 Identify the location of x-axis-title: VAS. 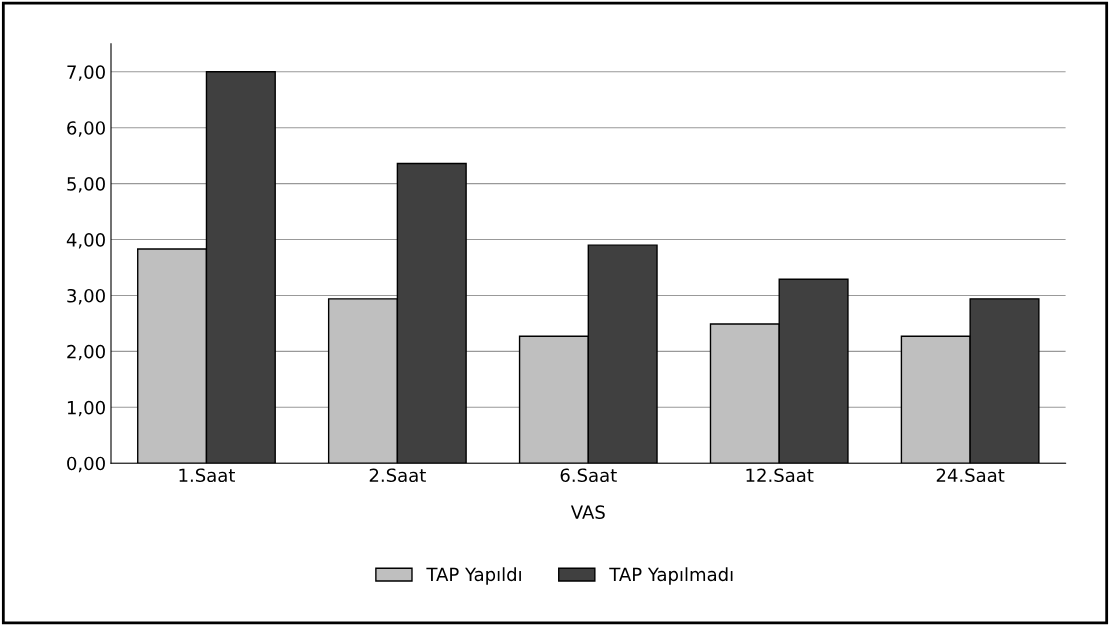
(587, 512).